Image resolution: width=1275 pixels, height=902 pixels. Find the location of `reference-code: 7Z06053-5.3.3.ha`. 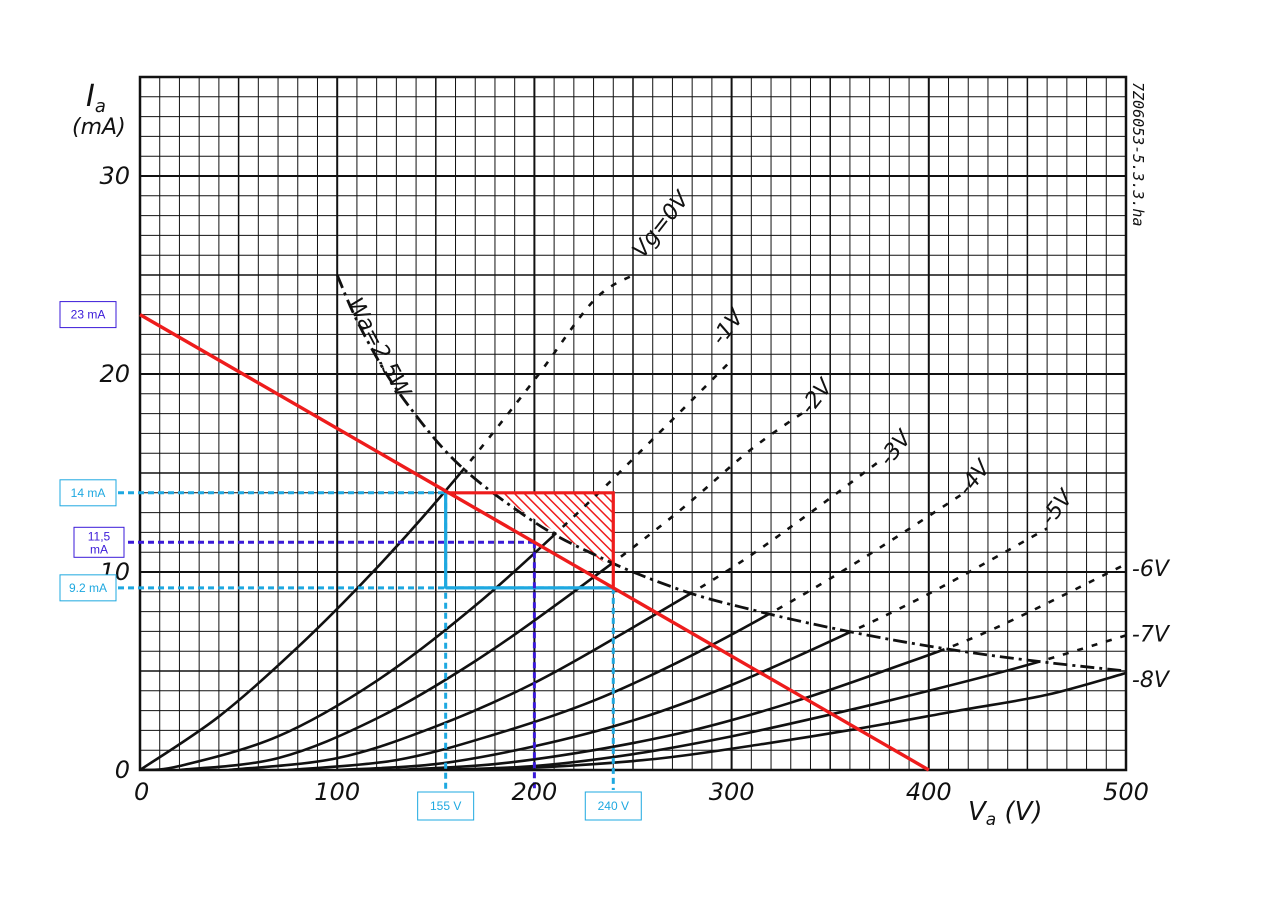

reference-code: 7Z06053-5.3.3.ha is located at coordinates (1138, 154).